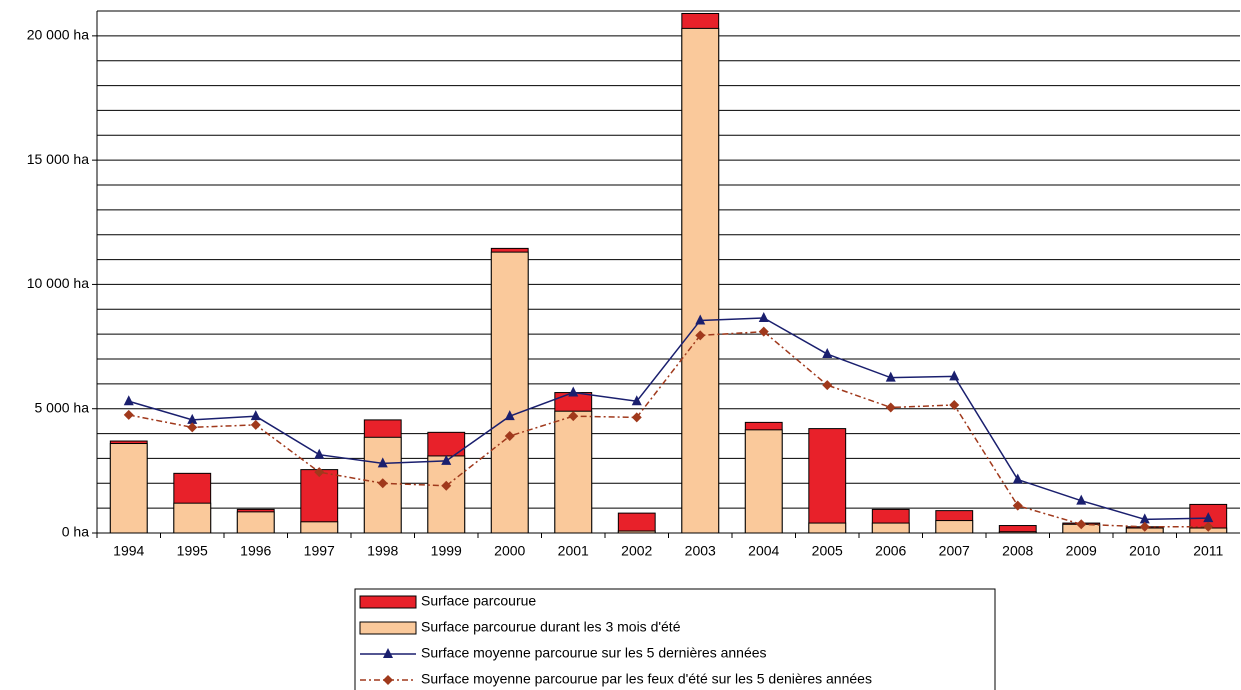  I want to click on x-tick-label: 2005, so click(827, 551).